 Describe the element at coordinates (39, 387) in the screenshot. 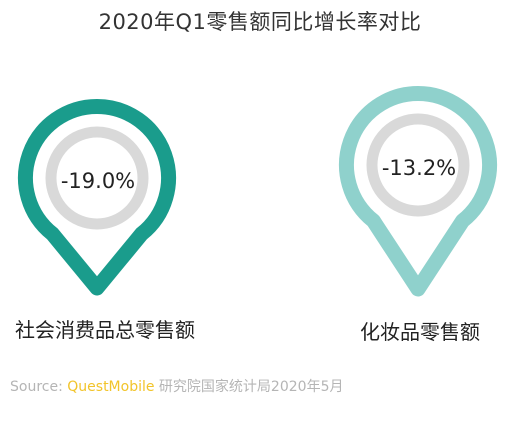

I see `source-prefix: Source:` at that location.